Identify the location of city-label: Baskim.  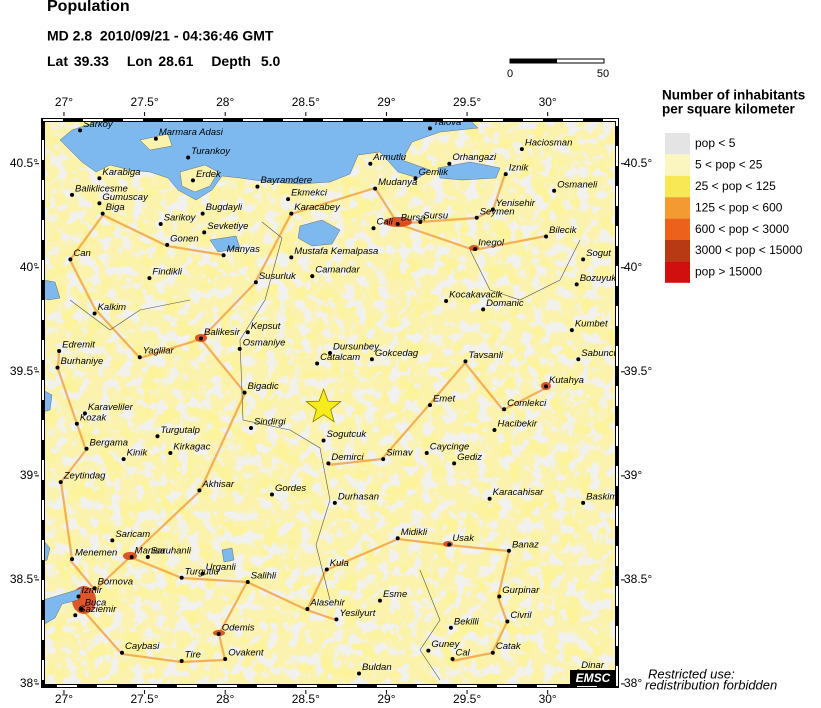
(601, 496).